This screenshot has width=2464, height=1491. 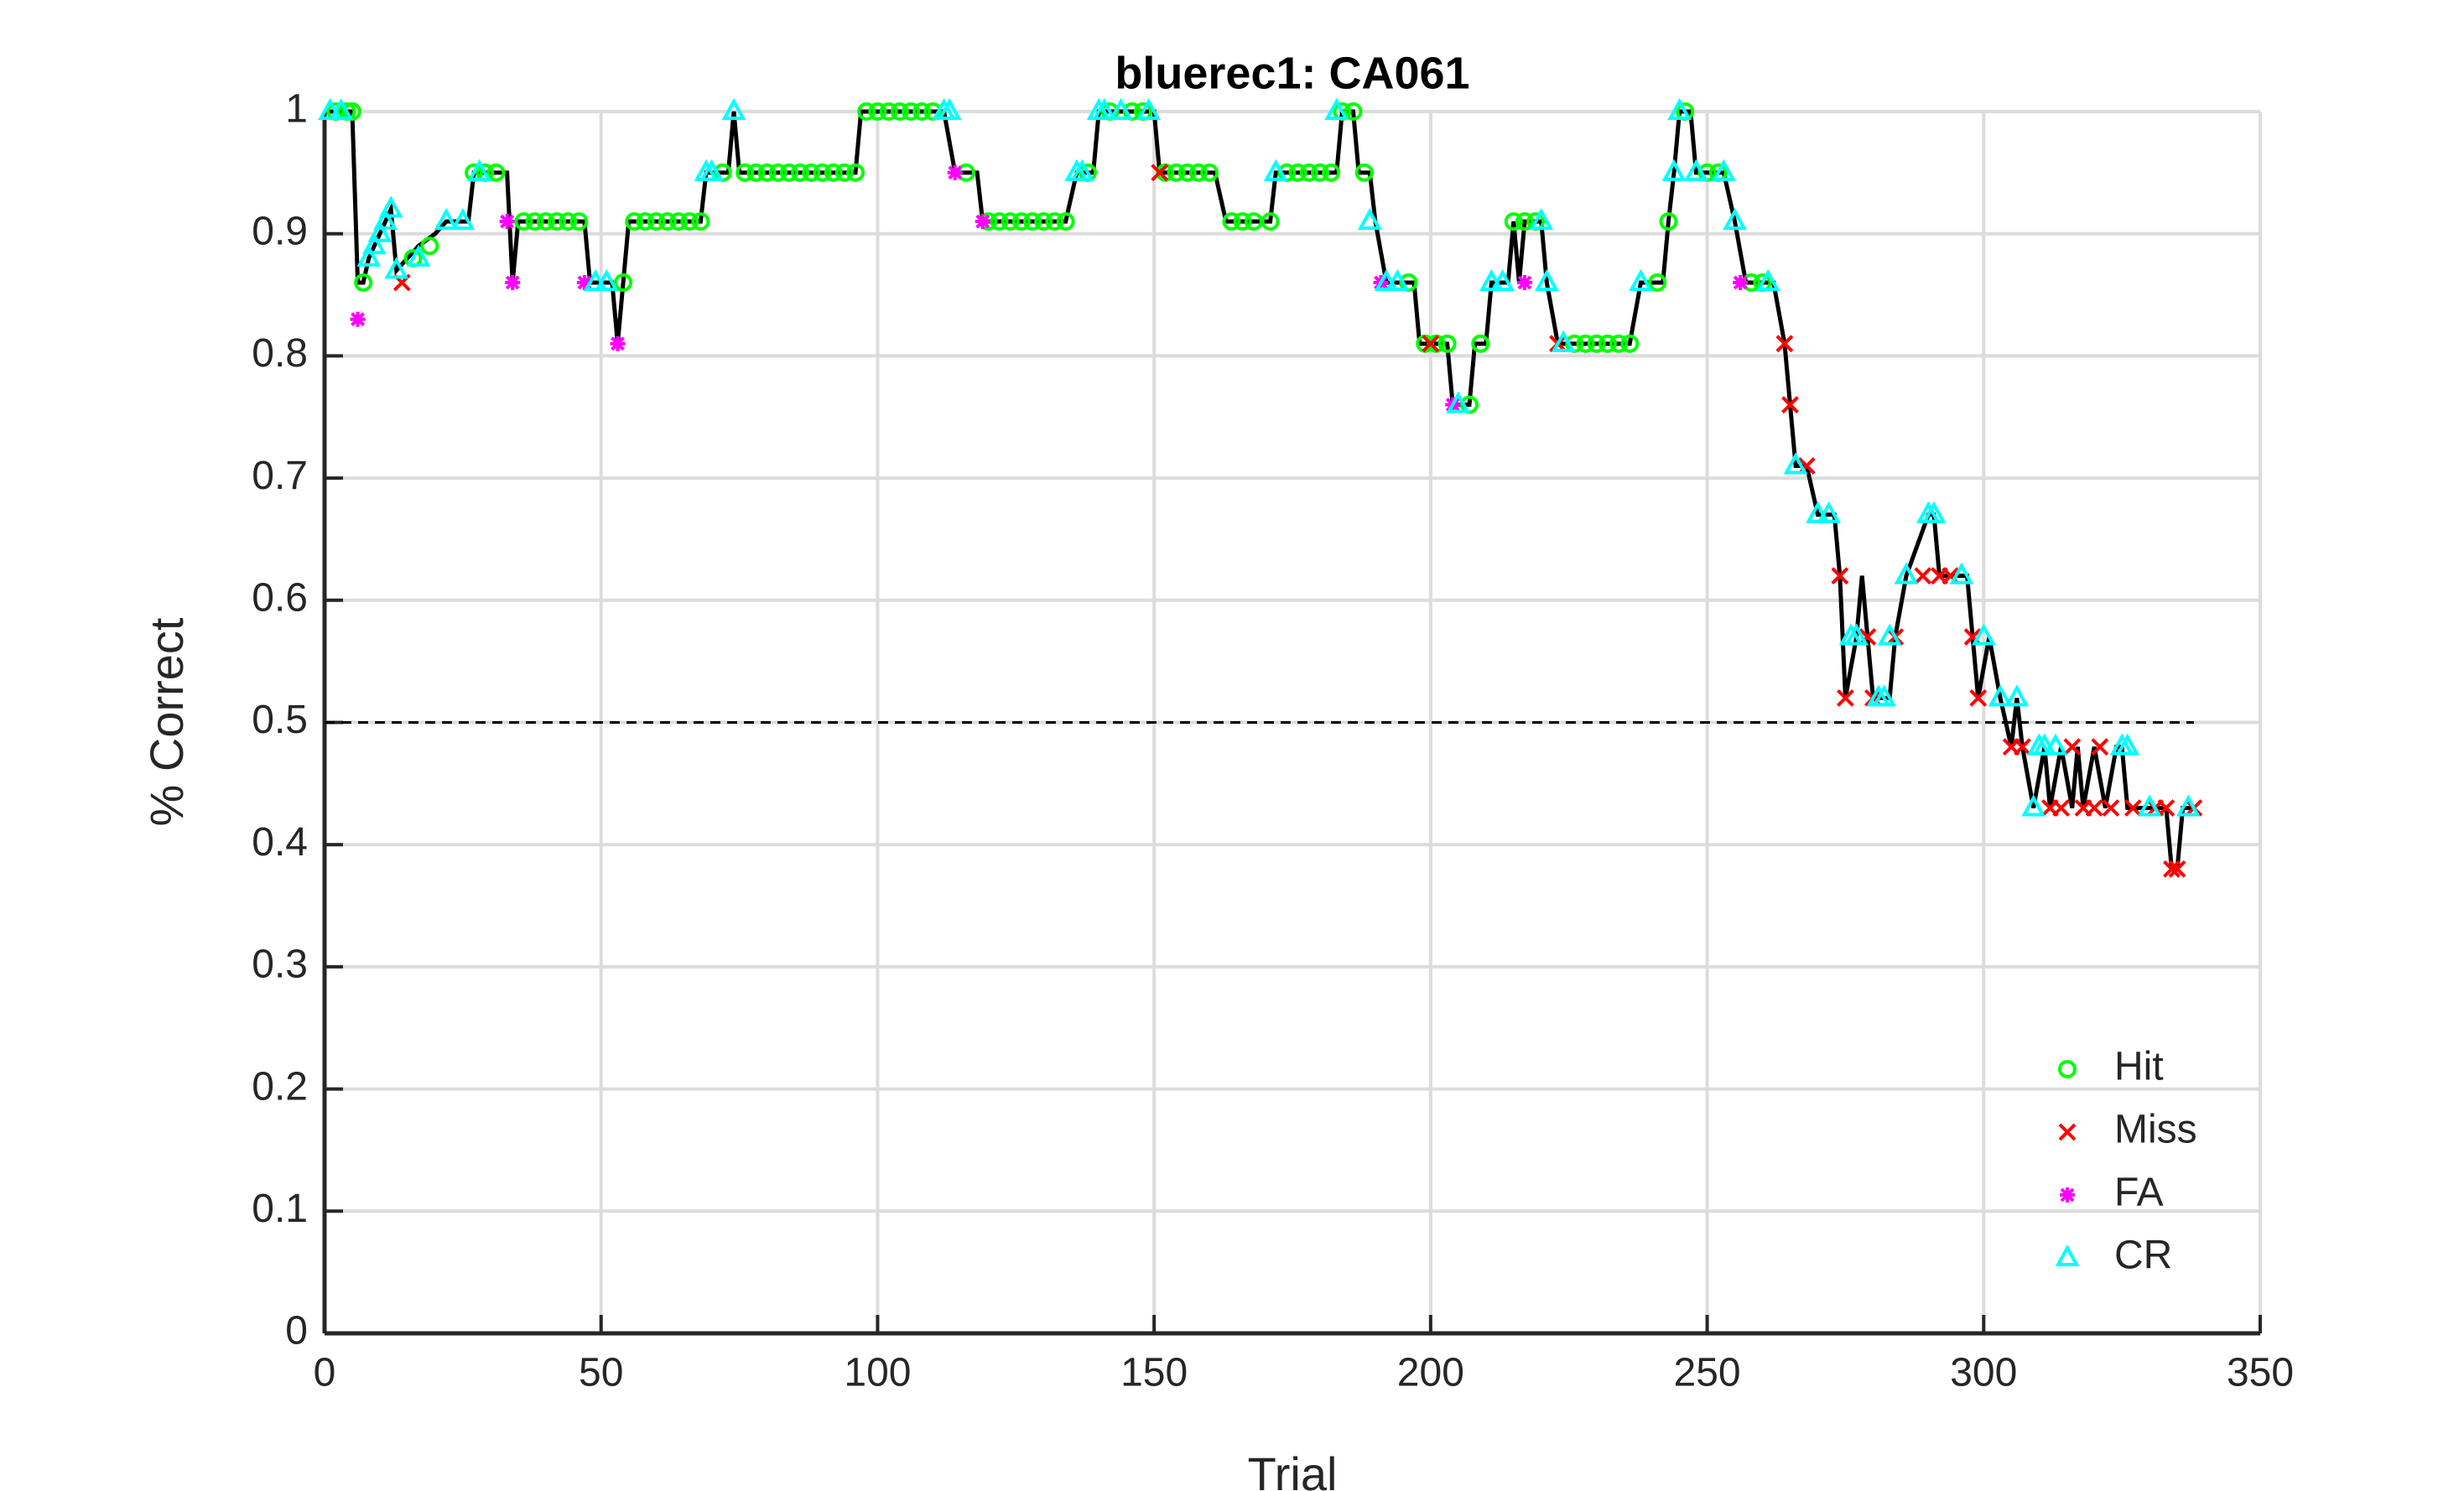 What do you see at coordinates (280, 231) in the screenshot?
I see `y-tick-label: 0.9` at bounding box center [280, 231].